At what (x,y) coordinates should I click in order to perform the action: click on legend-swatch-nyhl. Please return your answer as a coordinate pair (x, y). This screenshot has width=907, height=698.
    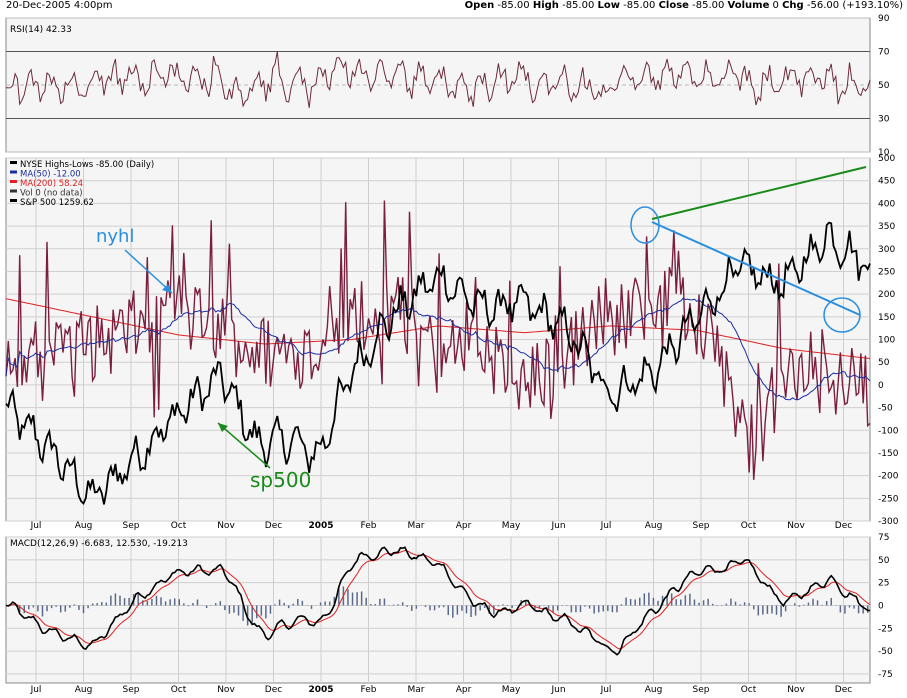
    Looking at the image, I should click on (13, 162).